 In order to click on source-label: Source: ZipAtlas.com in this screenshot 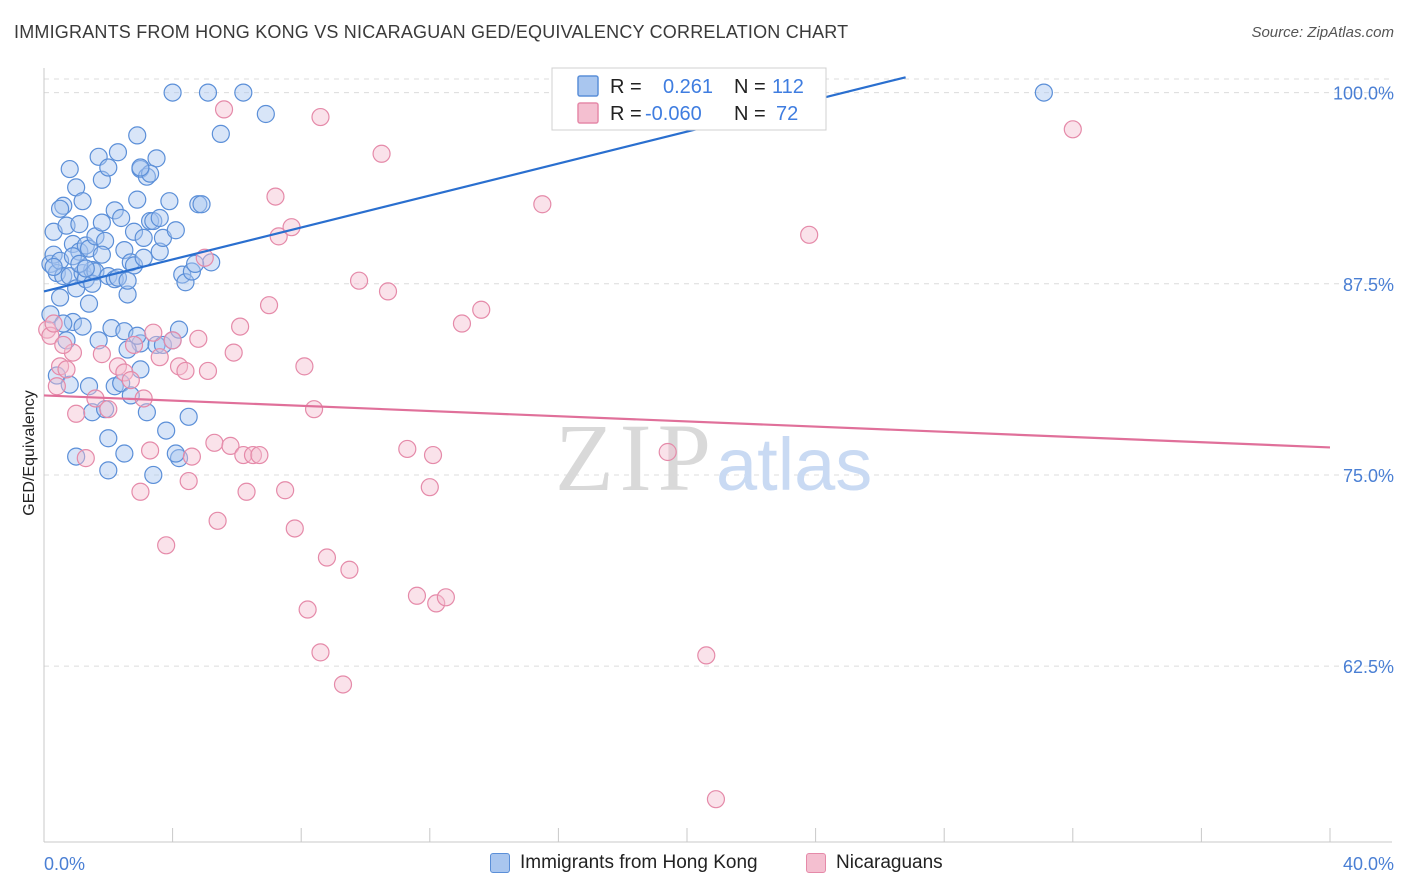, I will do `click(1322, 32)`.